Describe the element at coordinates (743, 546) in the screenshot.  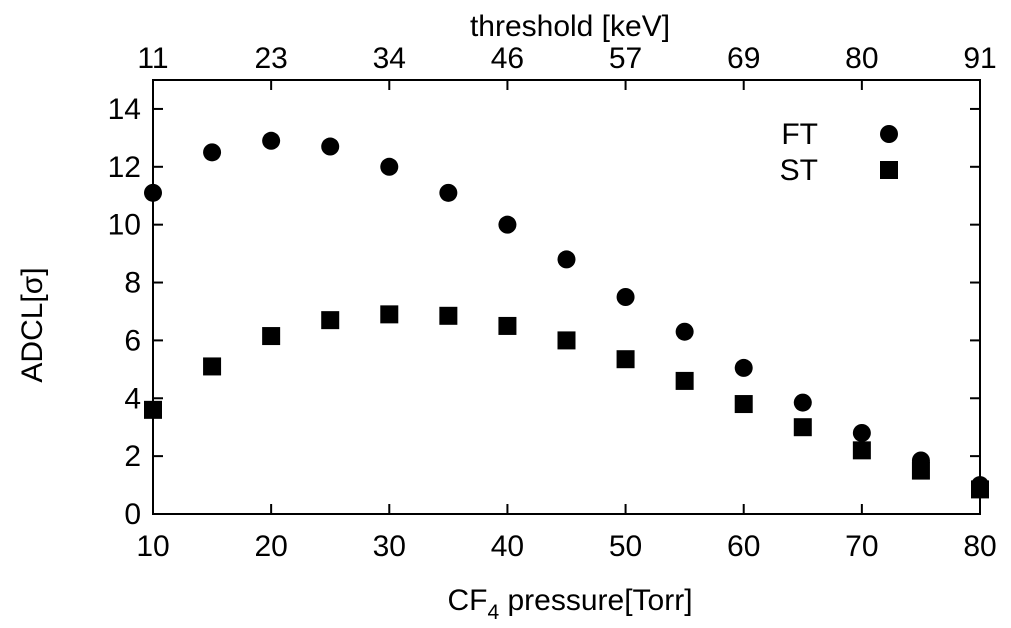
I see `x-tick-label: 60` at that location.